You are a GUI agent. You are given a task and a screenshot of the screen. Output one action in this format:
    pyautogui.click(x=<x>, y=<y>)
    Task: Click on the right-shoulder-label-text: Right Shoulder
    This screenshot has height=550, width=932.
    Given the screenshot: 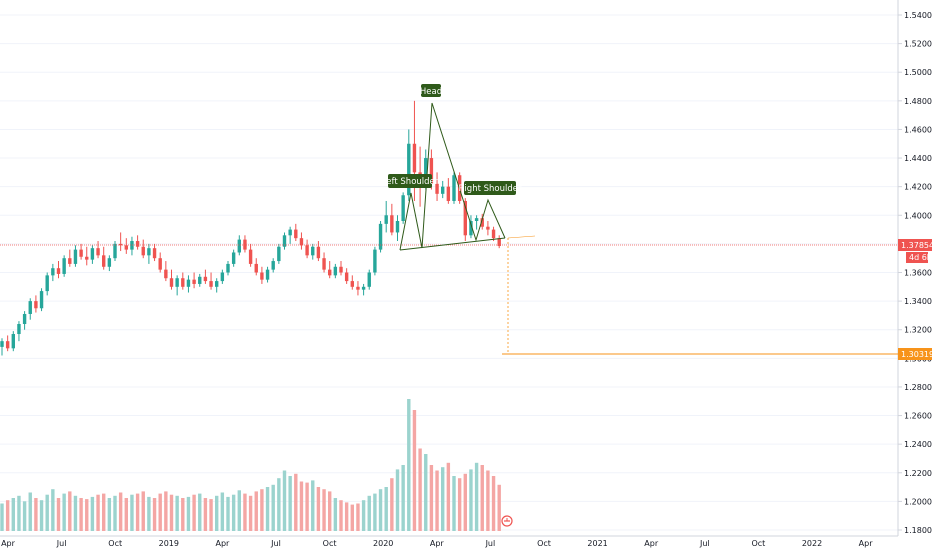 What is the action you would take?
    pyautogui.click(x=490, y=189)
    